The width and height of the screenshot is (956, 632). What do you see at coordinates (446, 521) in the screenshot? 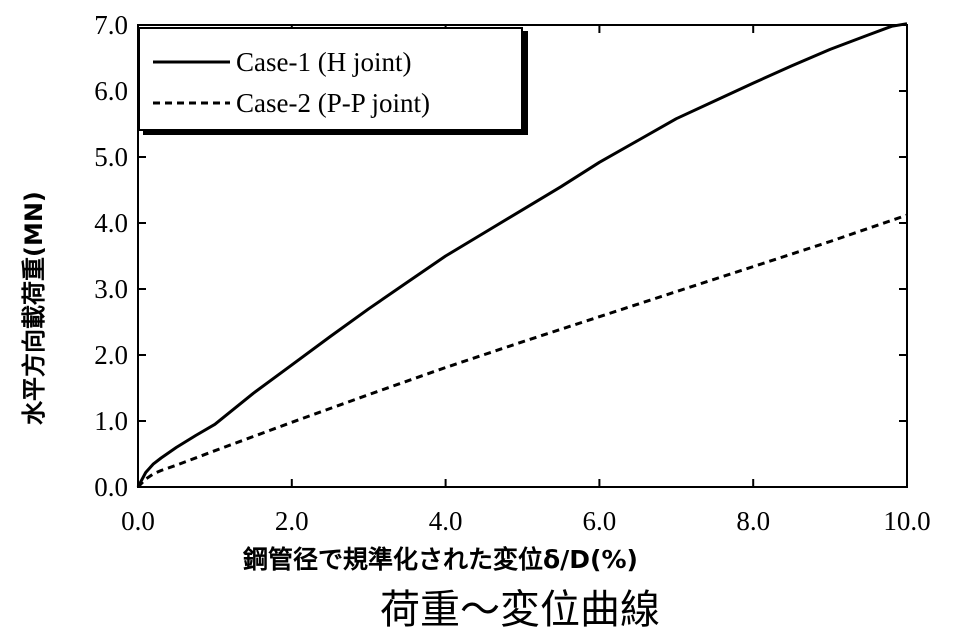
I see `x-tick-label: 4.0` at bounding box center [446, 521].